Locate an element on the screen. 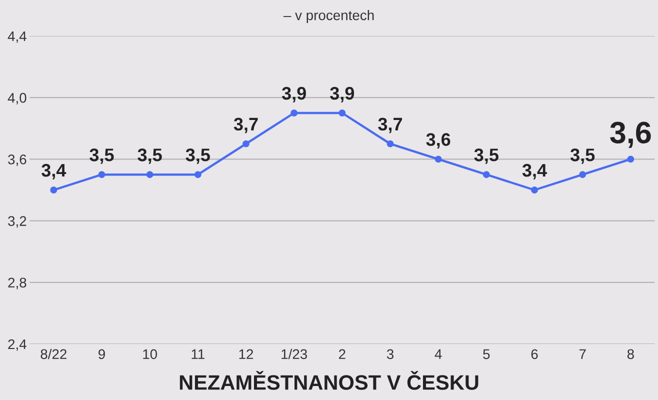 The height and width of the screenshot is (400, 658). x-tick-label: 8 is located at coordinates (630, 354).